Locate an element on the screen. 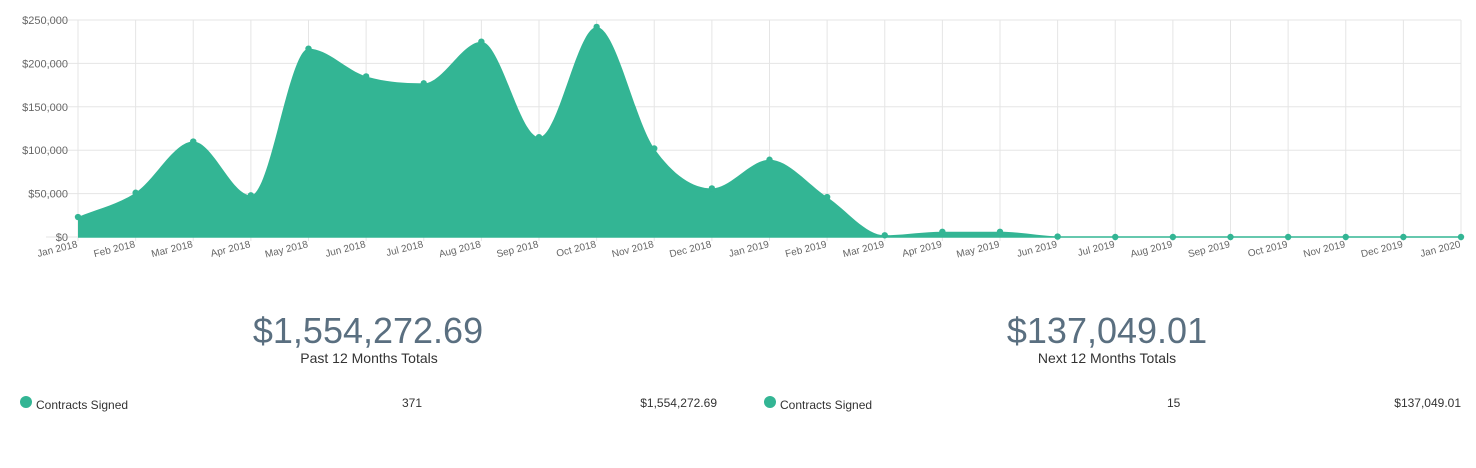  x-tick-label: Aug 2018 is located at coordinates (460, 249).